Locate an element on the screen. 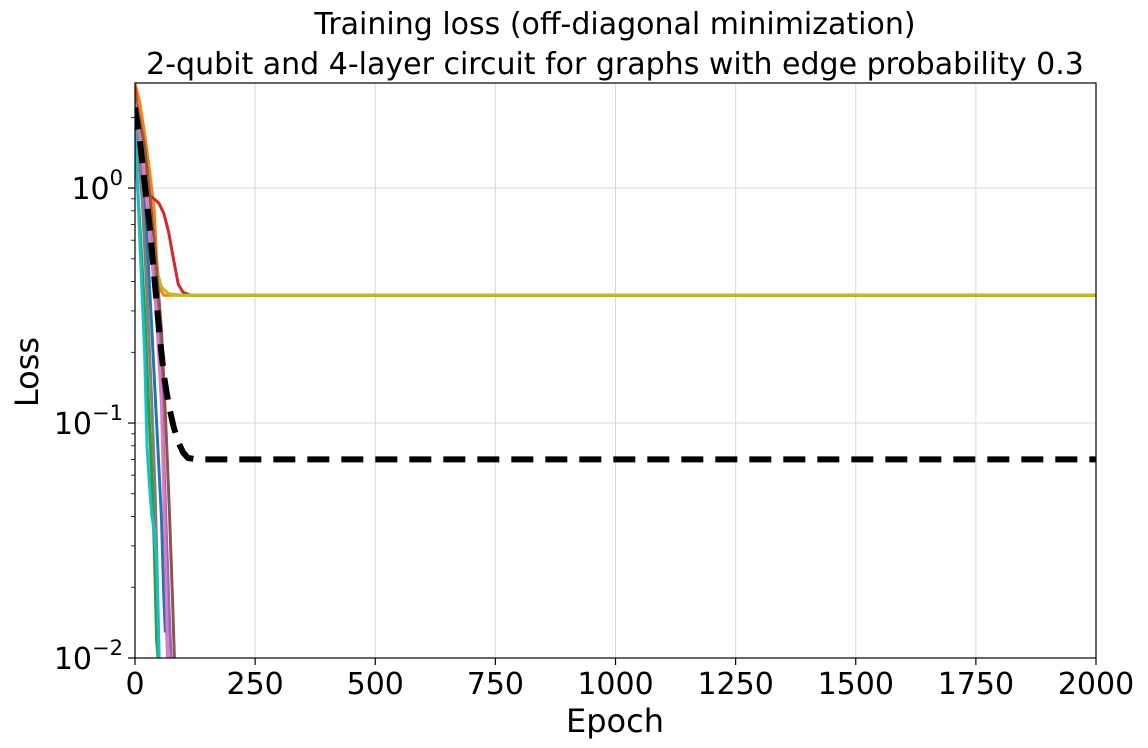 The height and width of the screenshot is (748, 1148). y-axis-label: Loss is located at coordinates (27, 372).